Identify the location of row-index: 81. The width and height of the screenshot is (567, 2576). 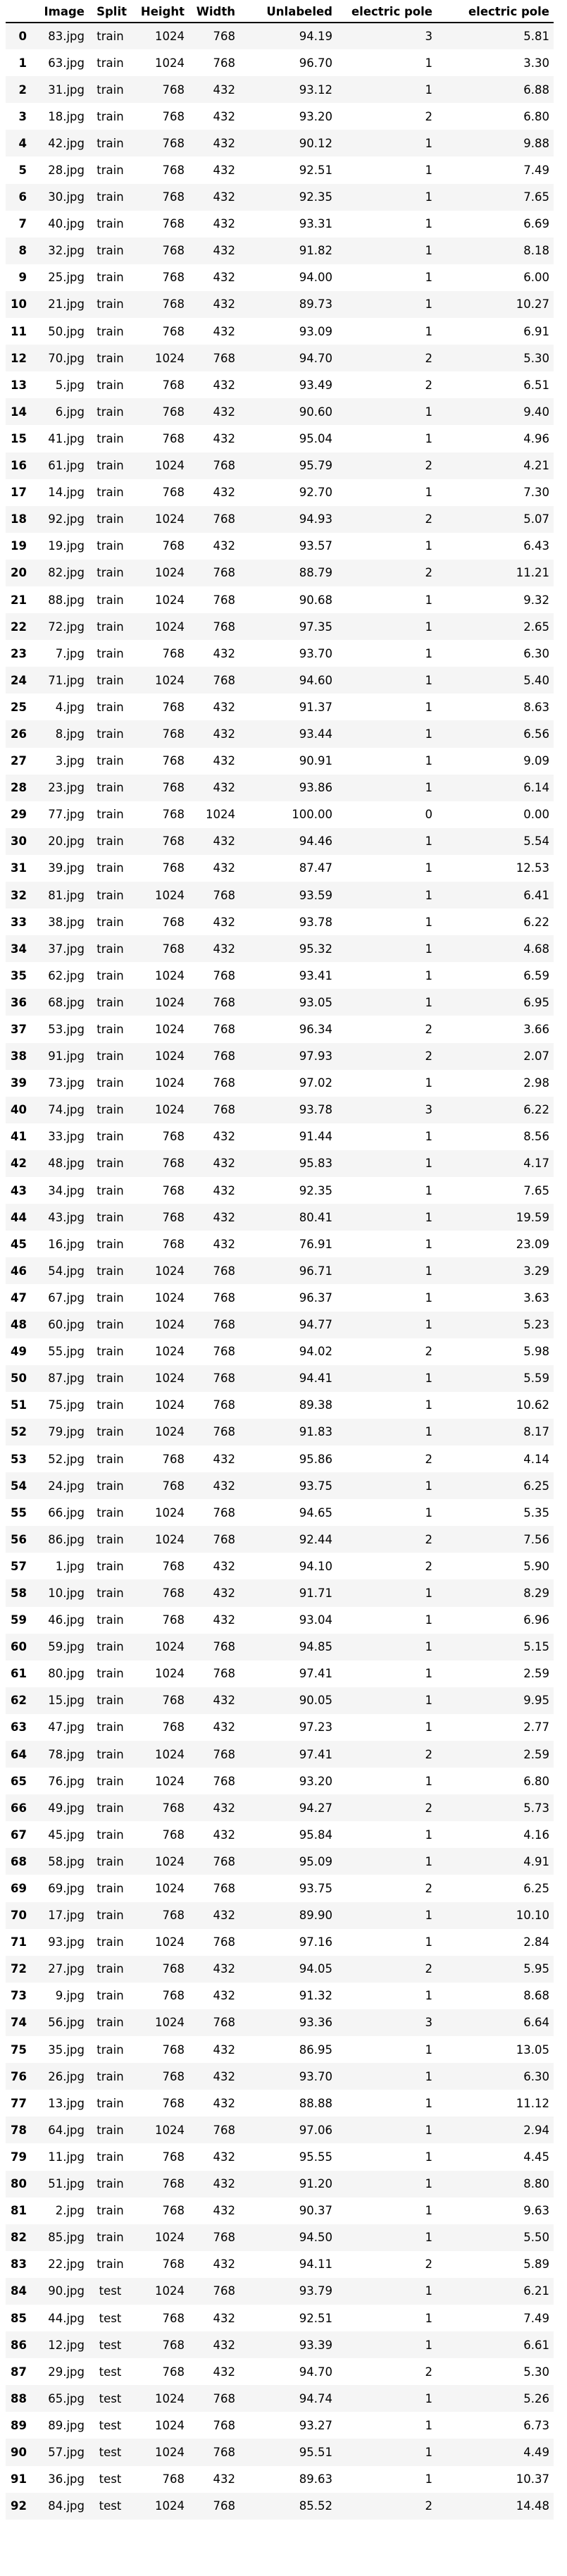
(19, 2211).